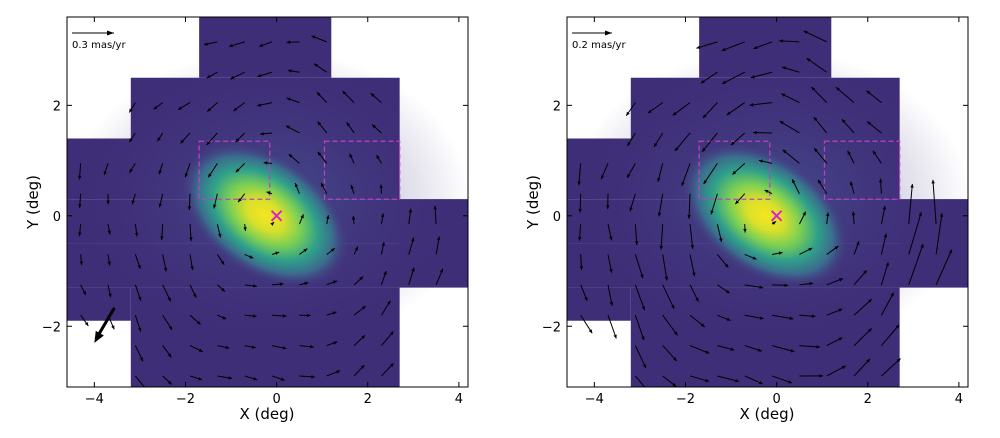 The height and width of the screenshot is (438, 1000). Describe the element at coordinates (94, 399) in the screenshot. I see `x-tick-label: −4` at that location.